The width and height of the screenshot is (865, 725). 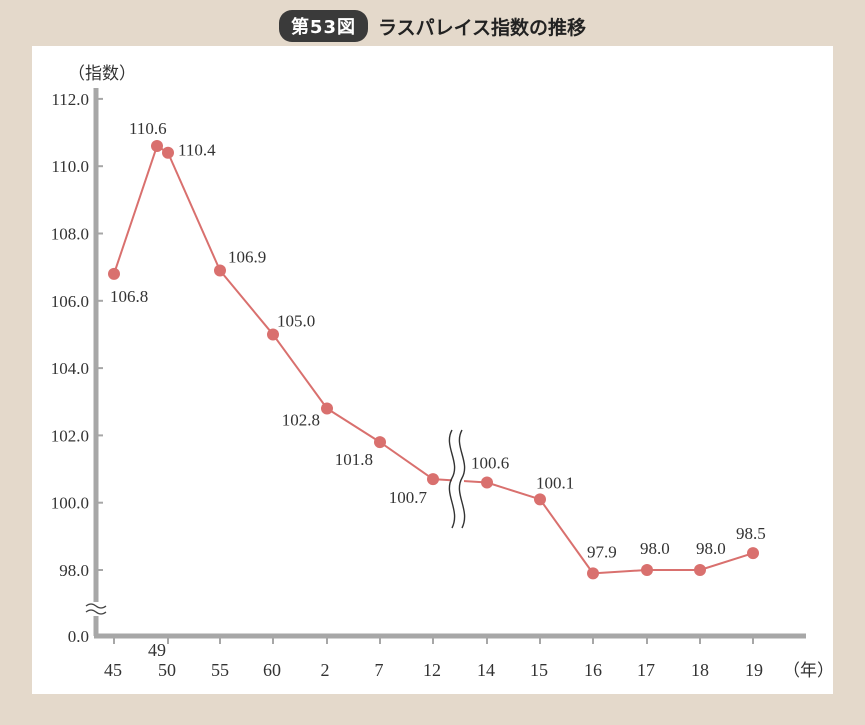 I want to click on figure-header: 第53図 ラスパレイス指数の推移, so click(x=432, y=26).